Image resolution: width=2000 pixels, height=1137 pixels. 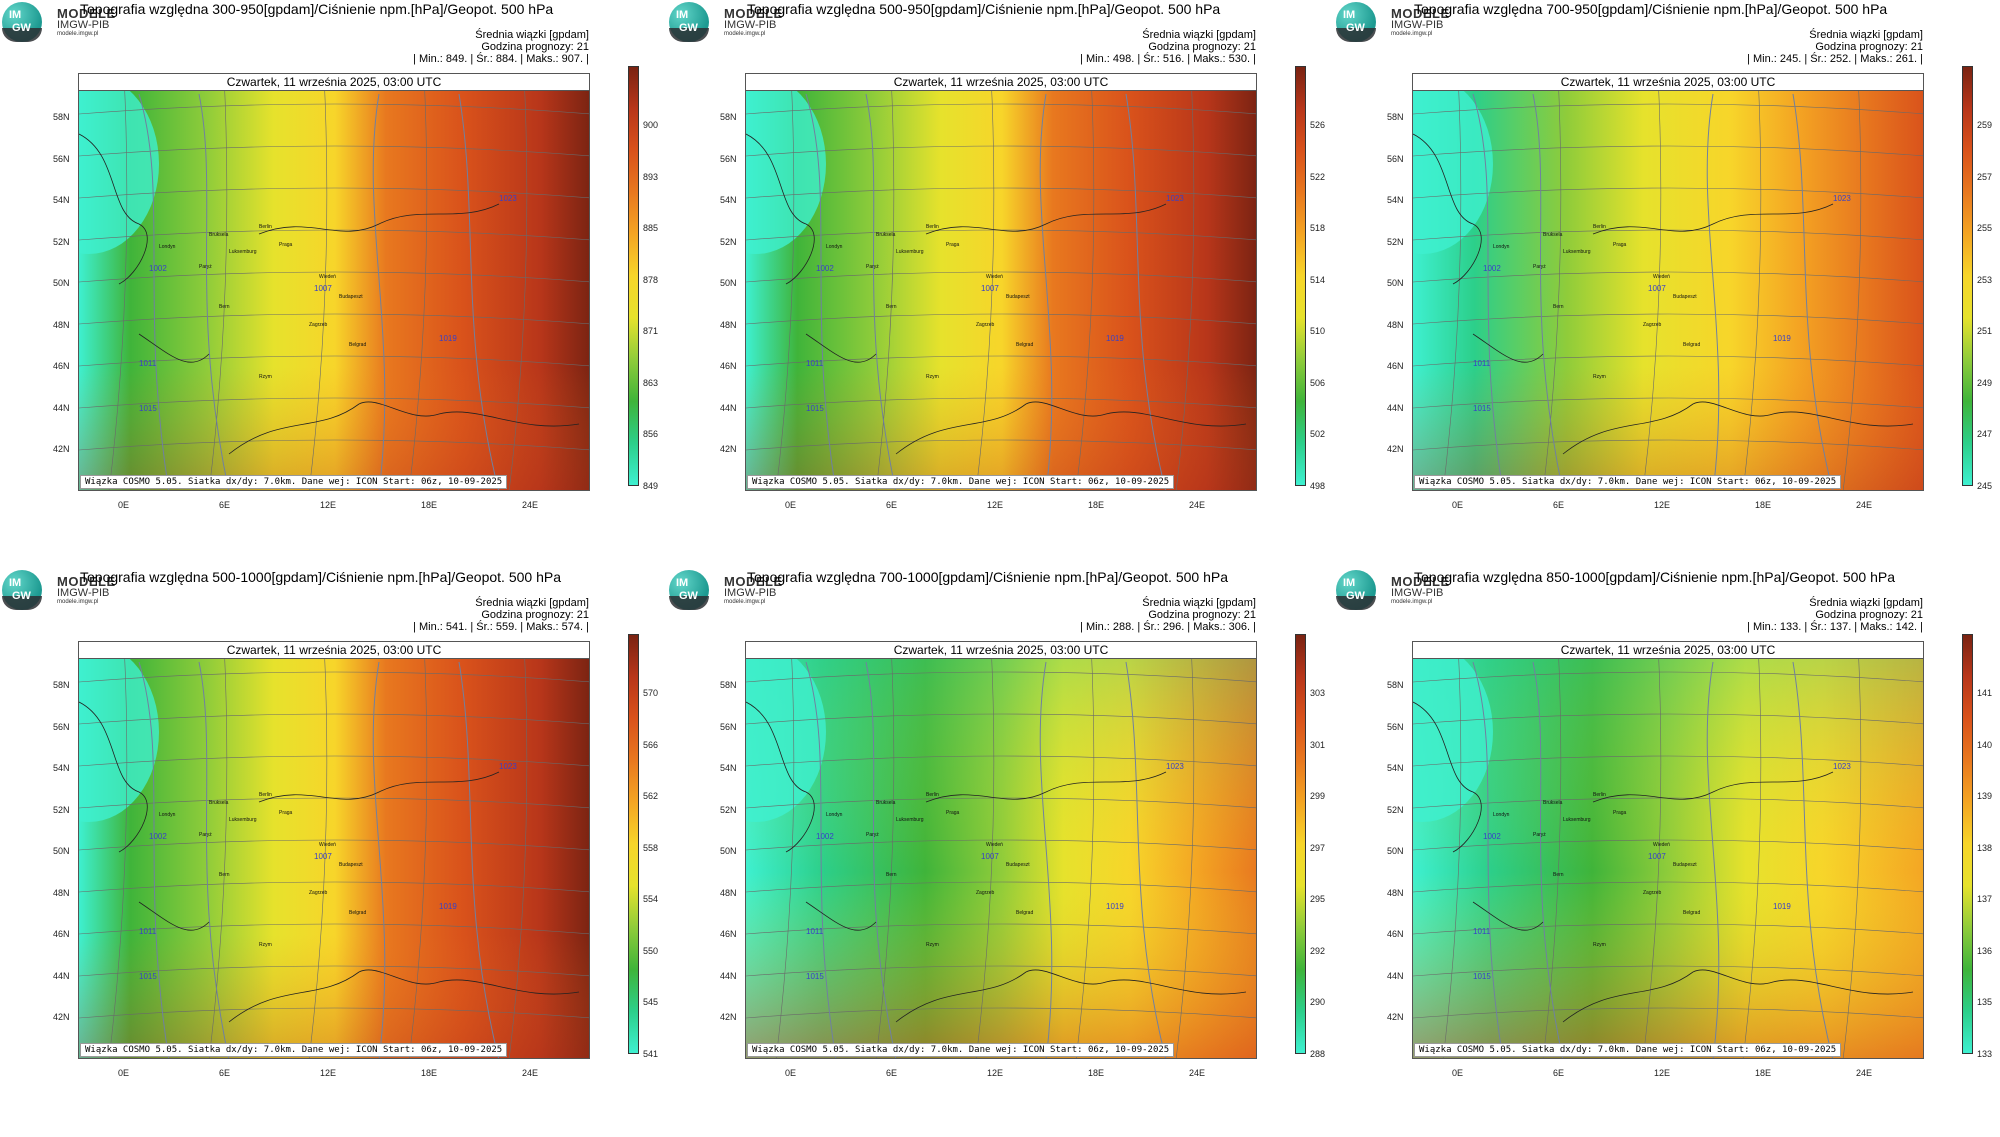 What do you see at coordinates (1318, 796) in the screenshot?
I see `colorbar-tick-label: 299` at bounding box center [1318, 796].